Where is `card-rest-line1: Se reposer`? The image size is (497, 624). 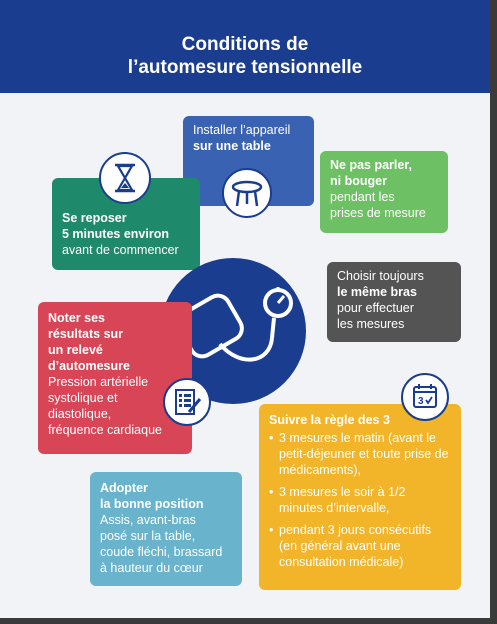
card-rest-line1: Se reposer is located at coordinates (94, 218).